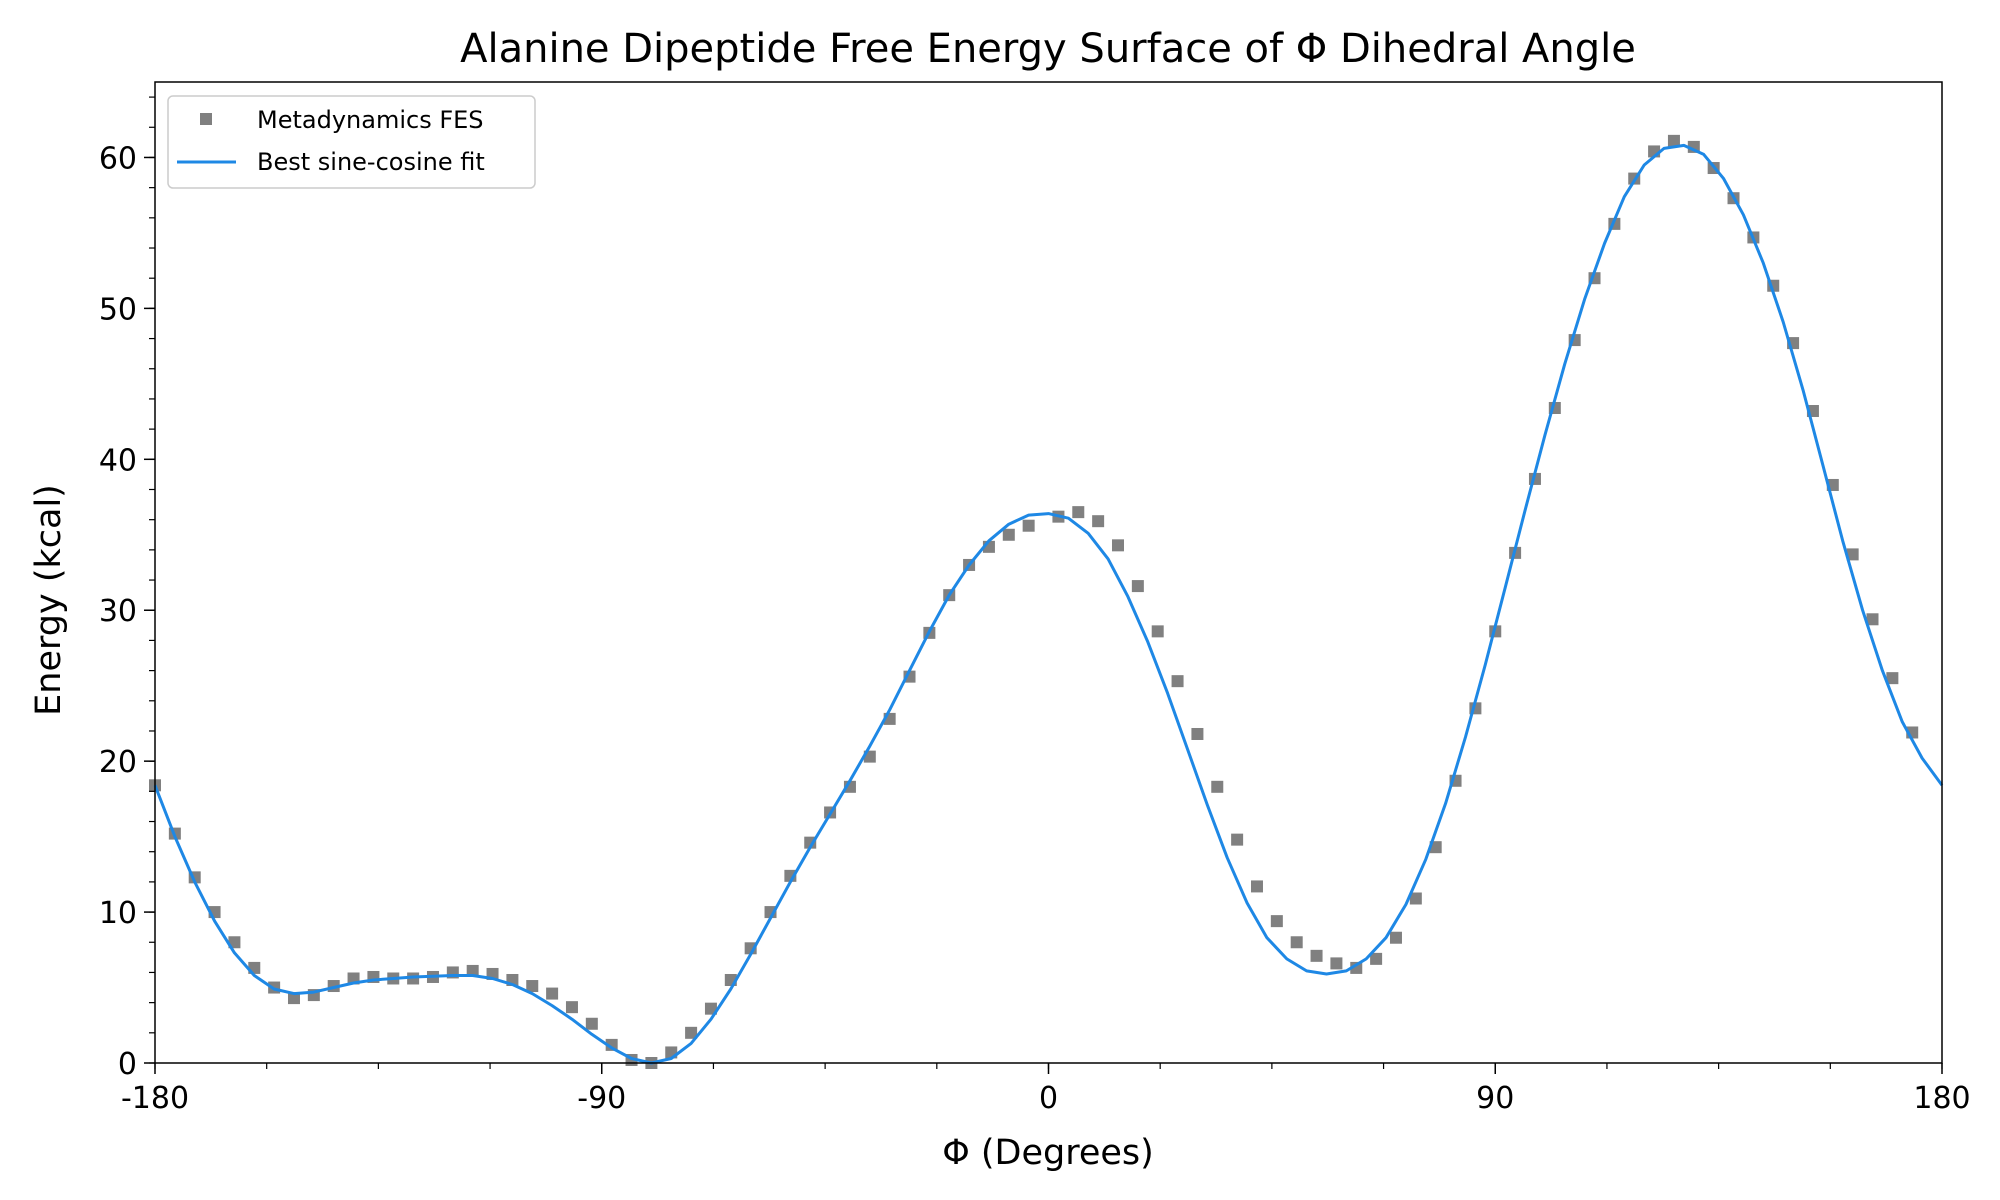 Image resolution: width=2000 pixels, height=1200 pixels. What do you see at coordinates (1495, 1098) in the screenshot?
I see `x-tick-label: 90` at bounding box center [1495, 1098].